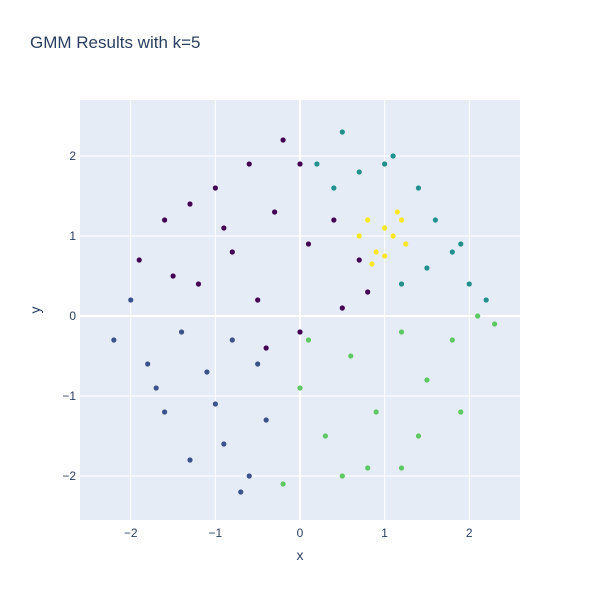 The image size is (600, 600). What do you see at coordinates (115, 42) in the screenshot?
I see `chart-title: GMM Results with k=5` at bounding box center [115, 42].